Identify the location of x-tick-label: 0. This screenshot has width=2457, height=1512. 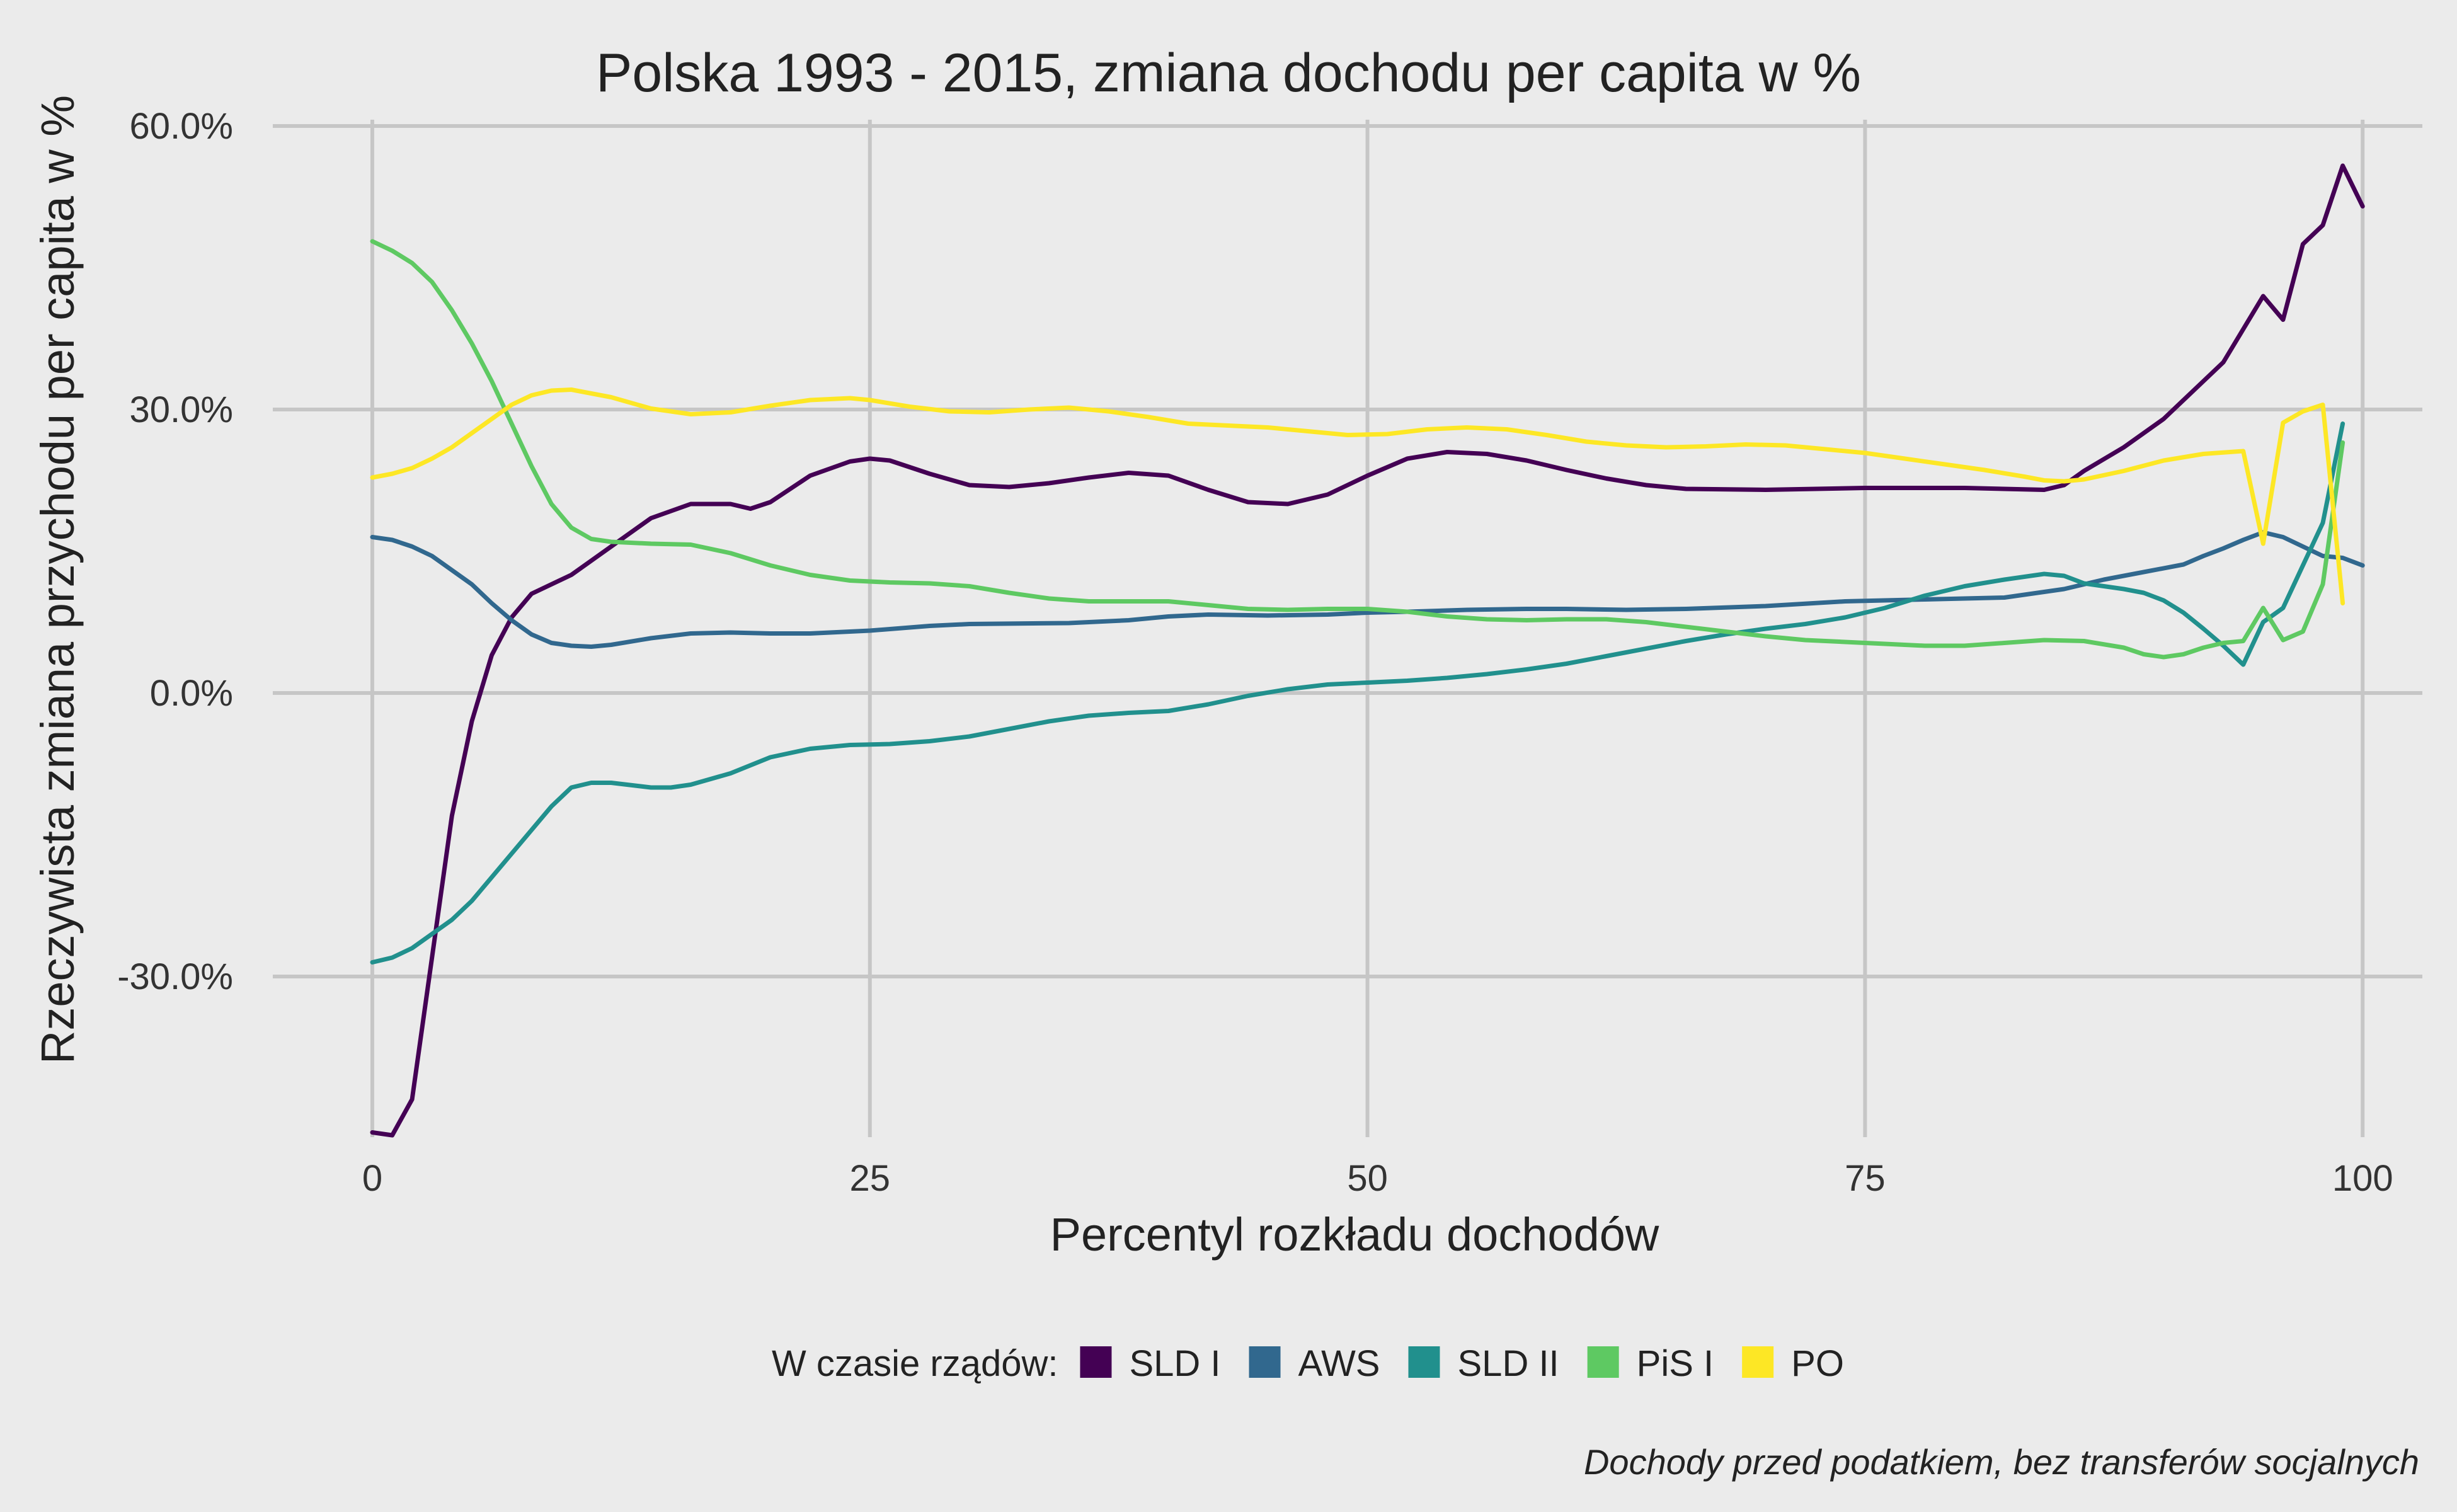
(372, 1178).